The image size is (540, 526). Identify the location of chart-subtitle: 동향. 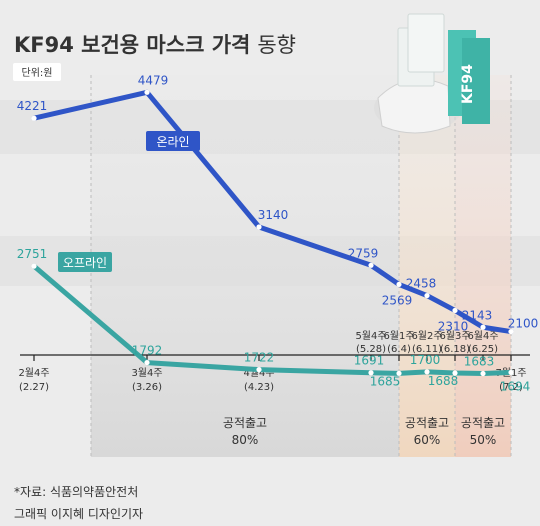
(276, 45).